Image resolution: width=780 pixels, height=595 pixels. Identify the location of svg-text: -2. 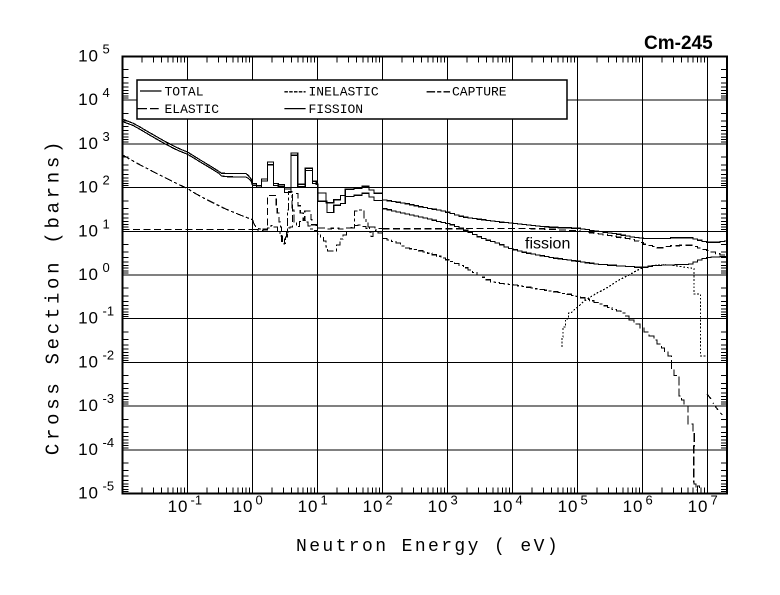
(109, 354).